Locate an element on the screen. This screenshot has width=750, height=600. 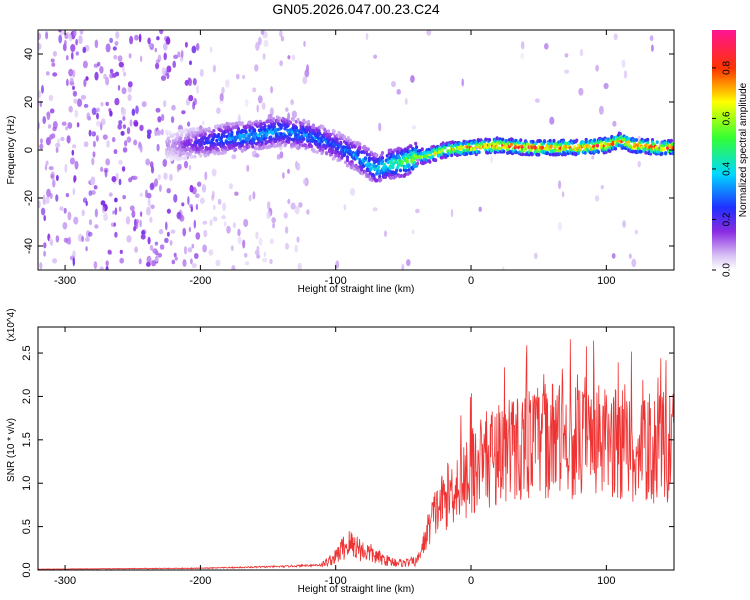
y-tick-label: 1.5 is located at coordinates (27, 439).